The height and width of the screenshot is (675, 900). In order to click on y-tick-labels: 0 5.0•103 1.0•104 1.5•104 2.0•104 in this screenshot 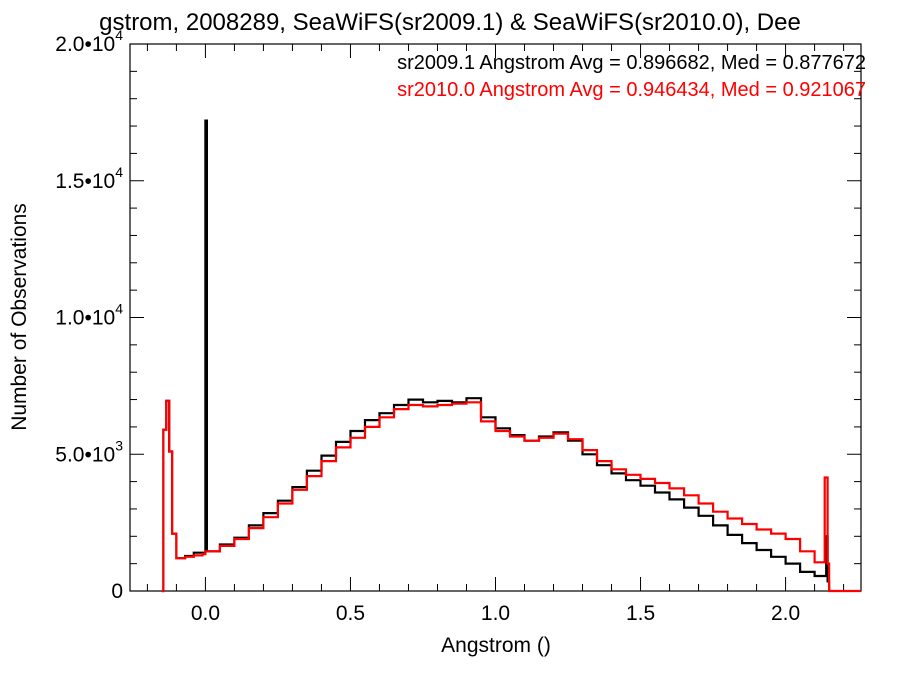, I will do `click(89, 315)`.